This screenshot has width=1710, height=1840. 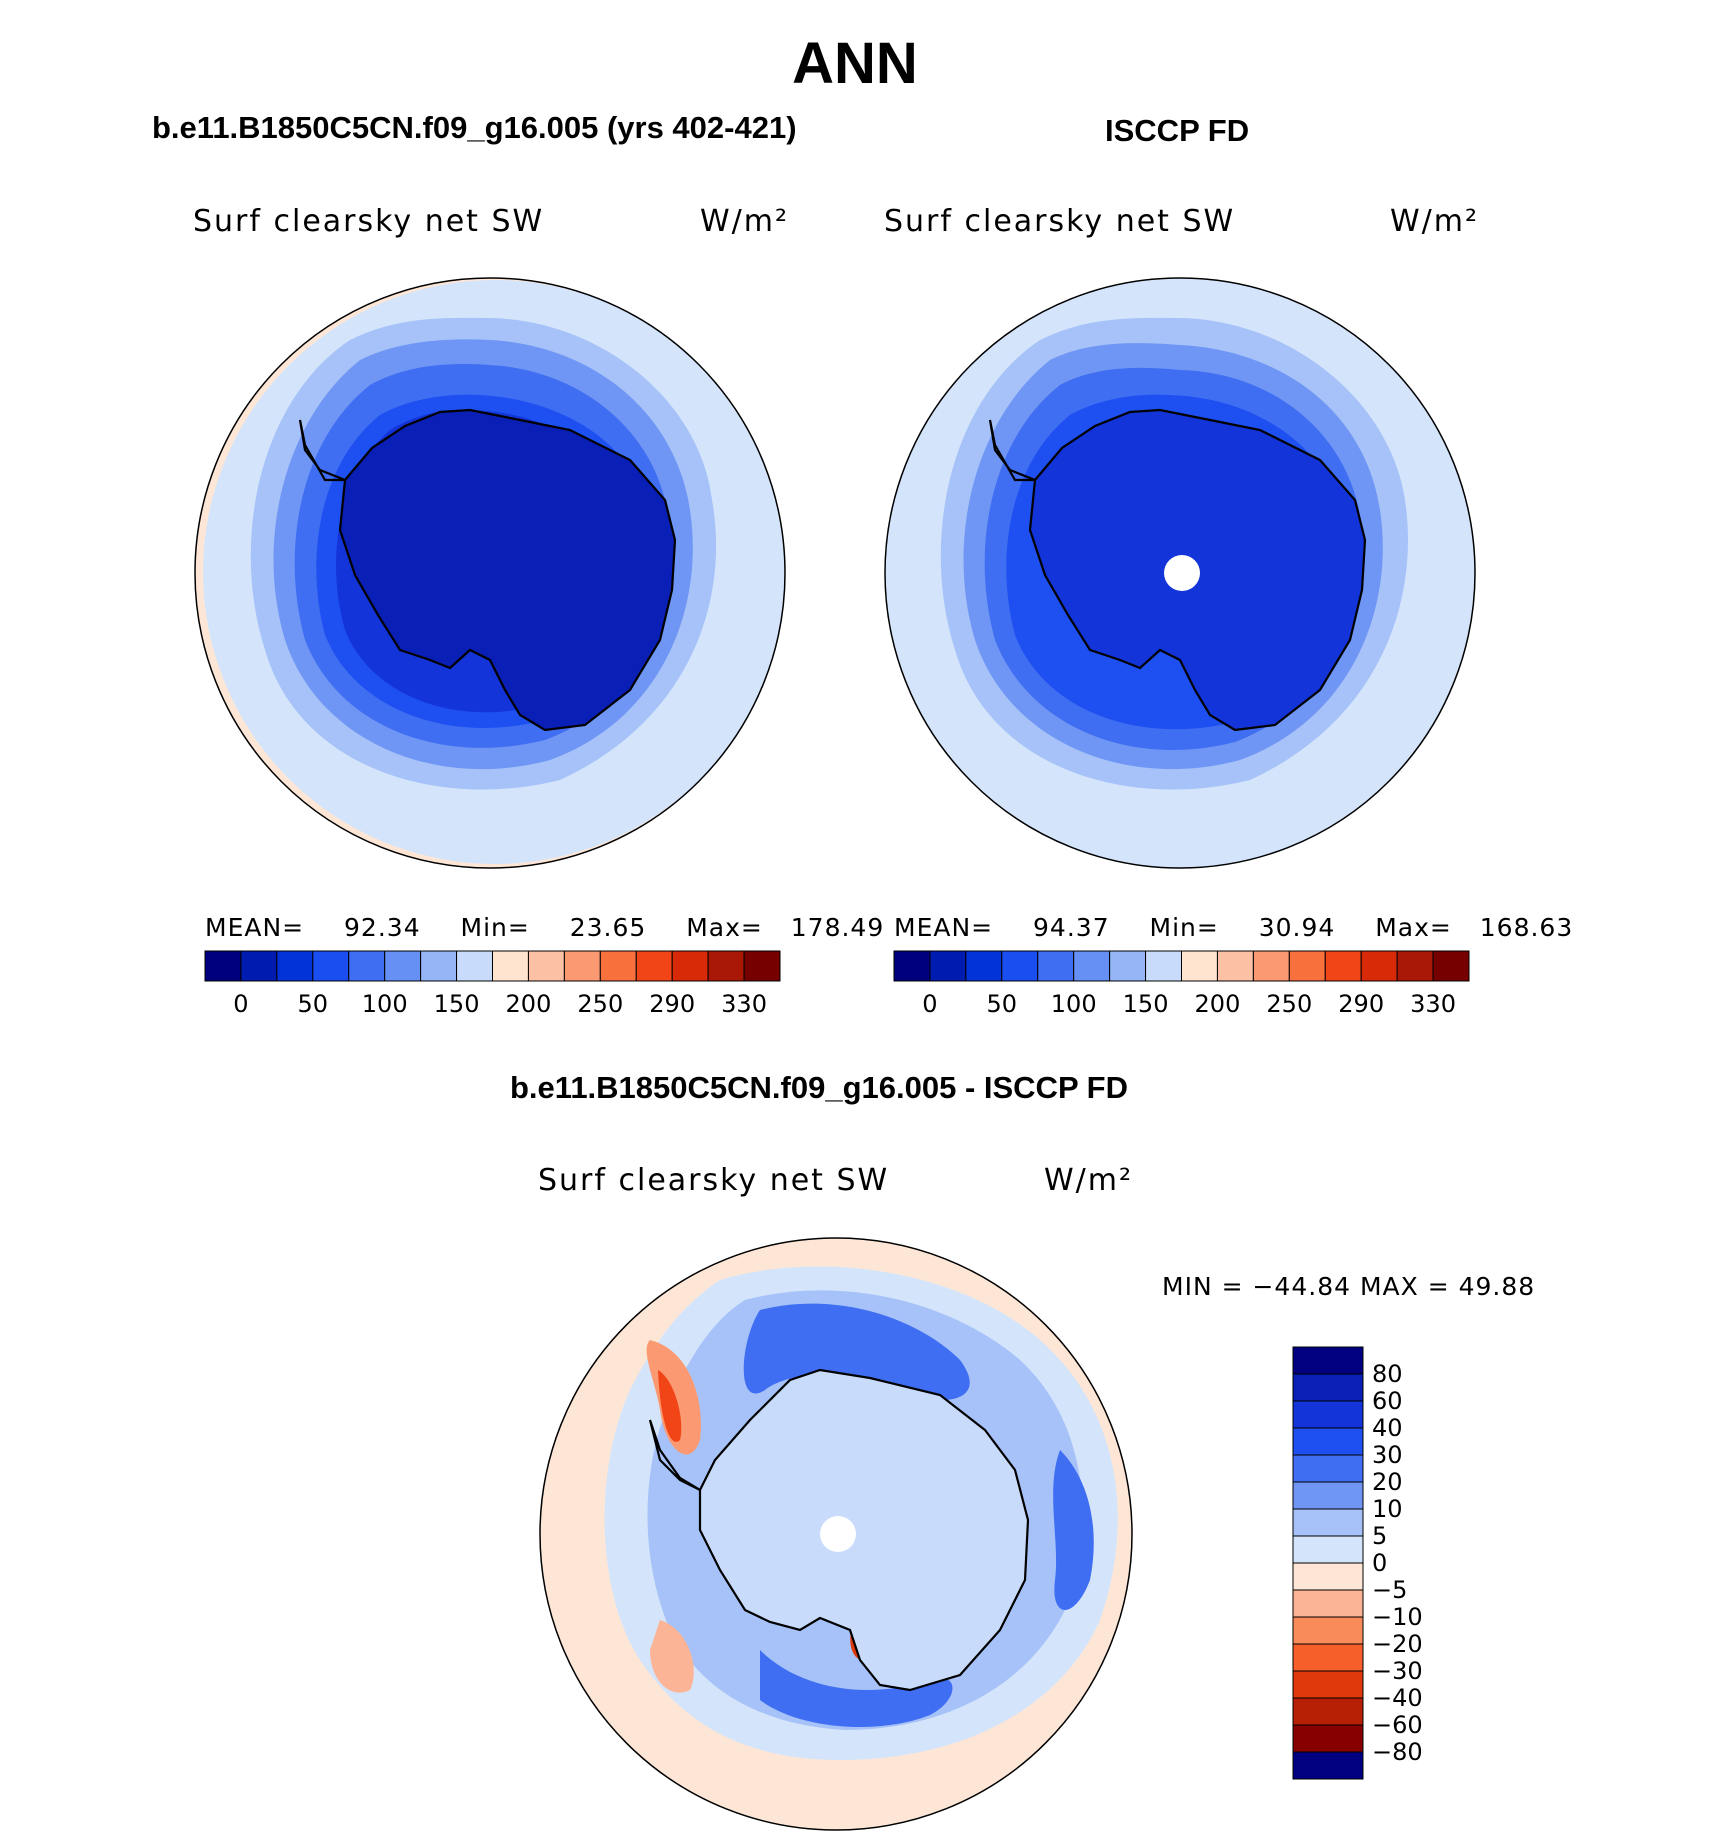 I want to click on diff-colorbar-ticks: 80 60 40 30 20 10 5 0 −5 −10 −20 −30 −40 −60 −80, so click(x=1432, y=1563).